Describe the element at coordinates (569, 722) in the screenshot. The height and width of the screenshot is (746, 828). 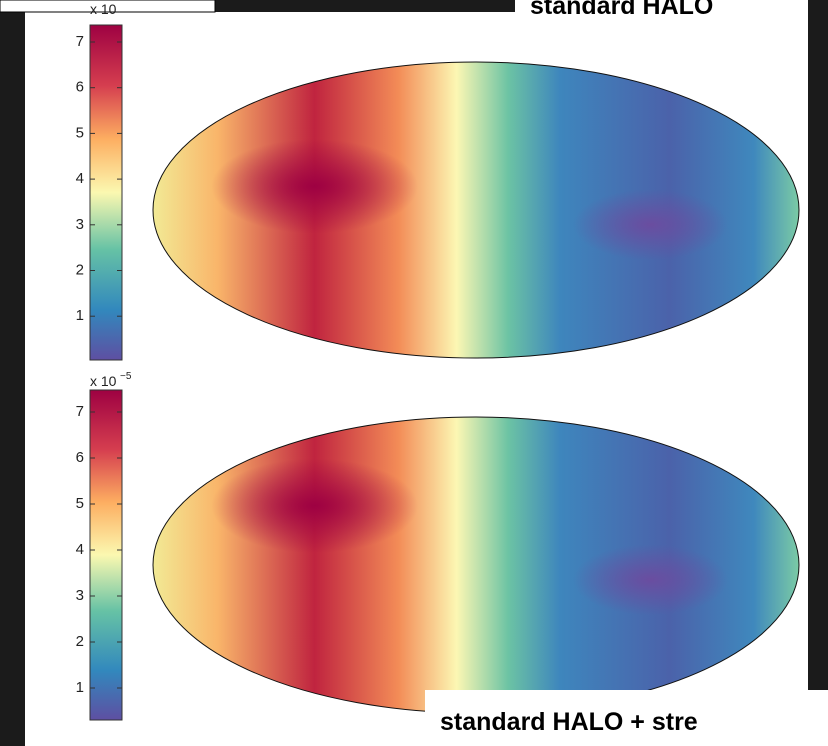
I see `panel-label: standard HALO + stre` at that location.